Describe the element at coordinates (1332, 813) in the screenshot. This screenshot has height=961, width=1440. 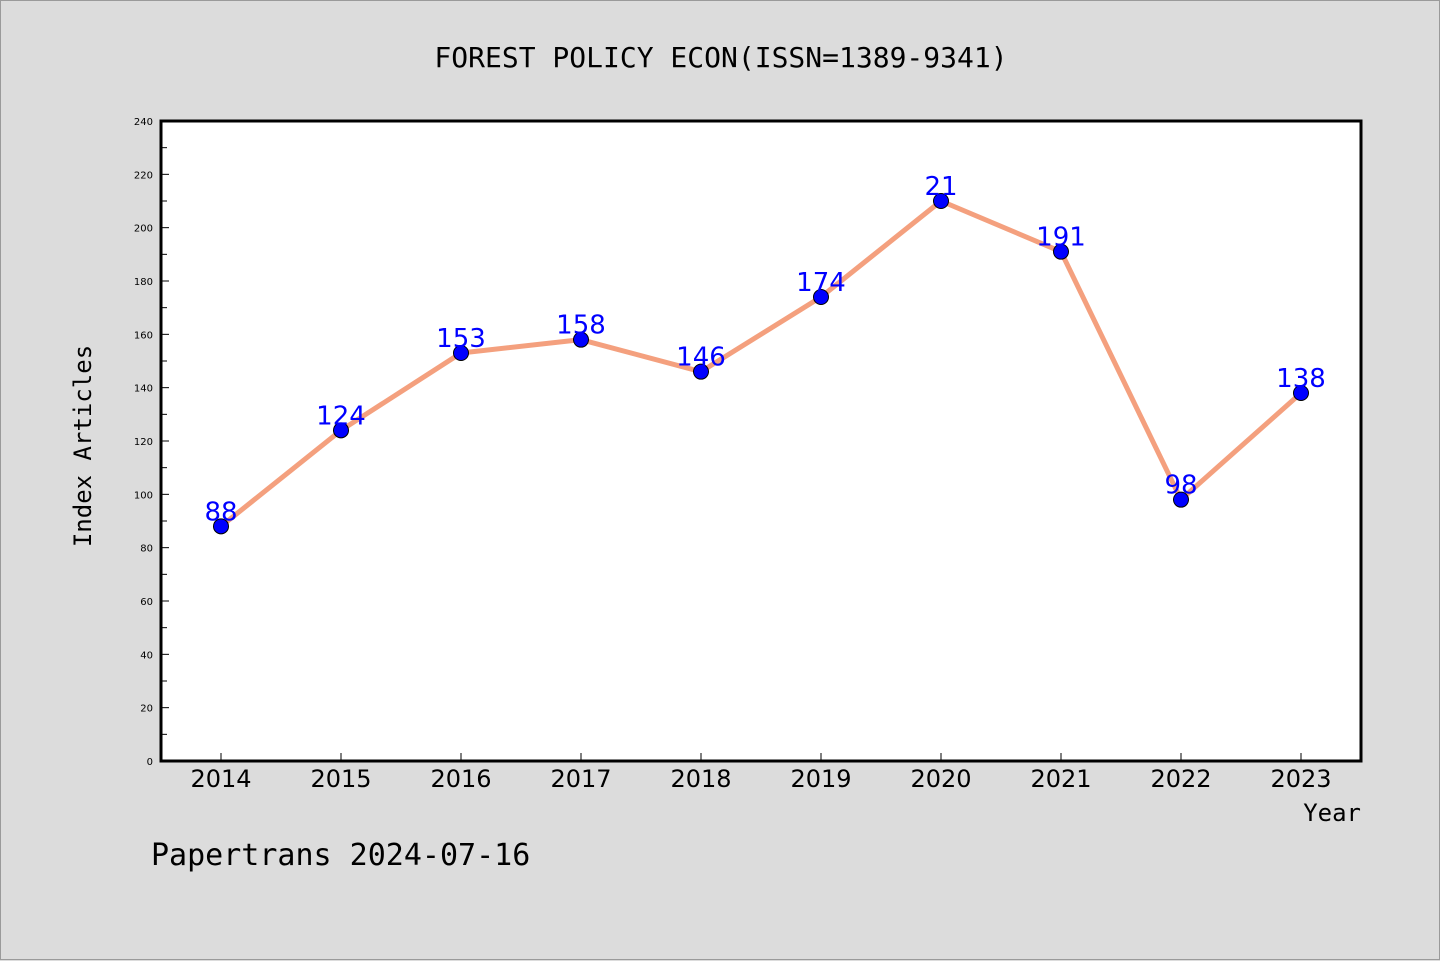
I see `x-axis-title: Year` at that location.